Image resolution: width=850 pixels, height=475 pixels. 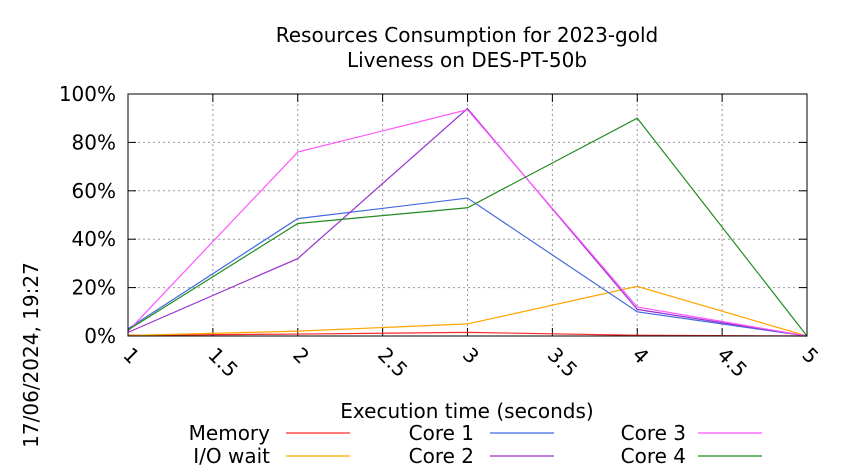 What do you see at coordinates (467, 60) in the screenshot?
I see `chart-subtitle: Liveness on DES-PT-50b` at bounding box center [467, 60].